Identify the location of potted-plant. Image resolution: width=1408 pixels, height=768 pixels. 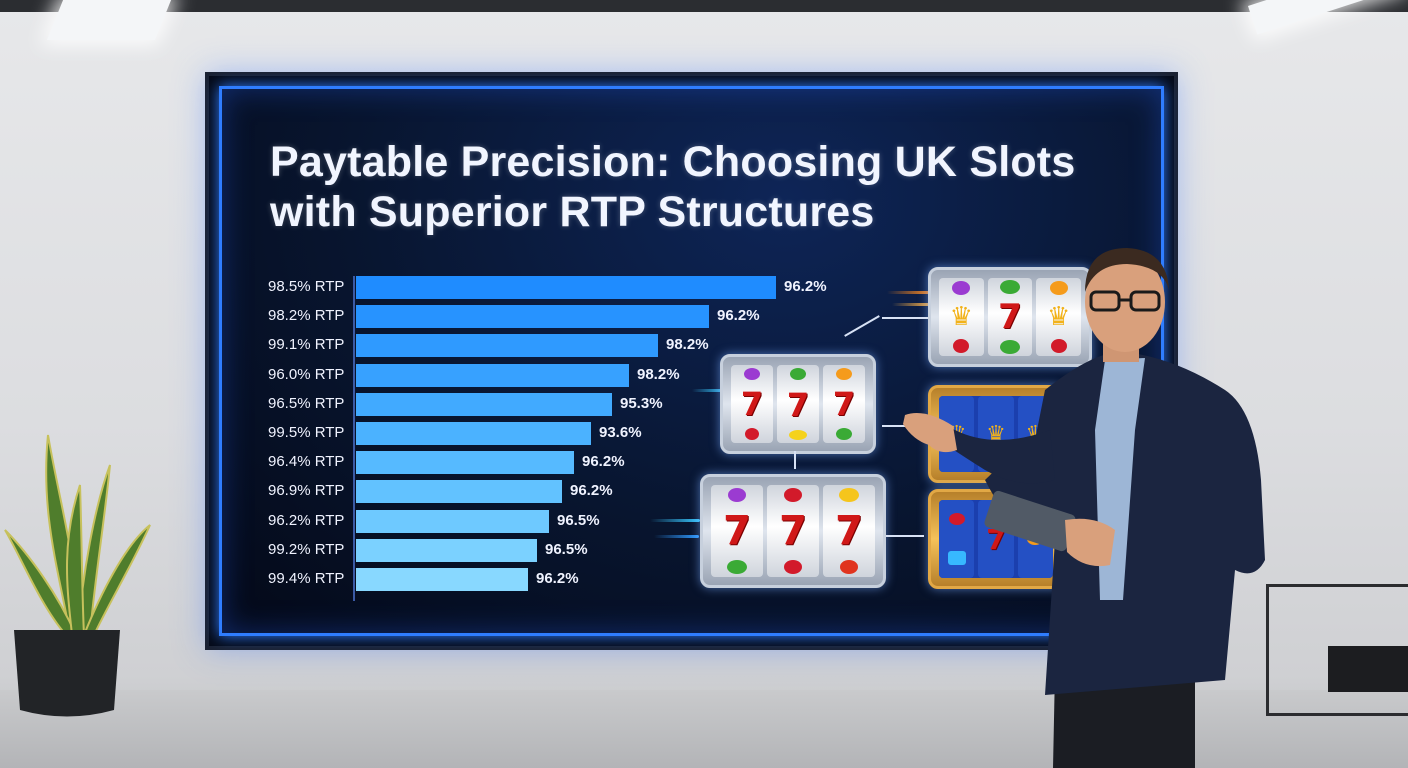
(77, 575).